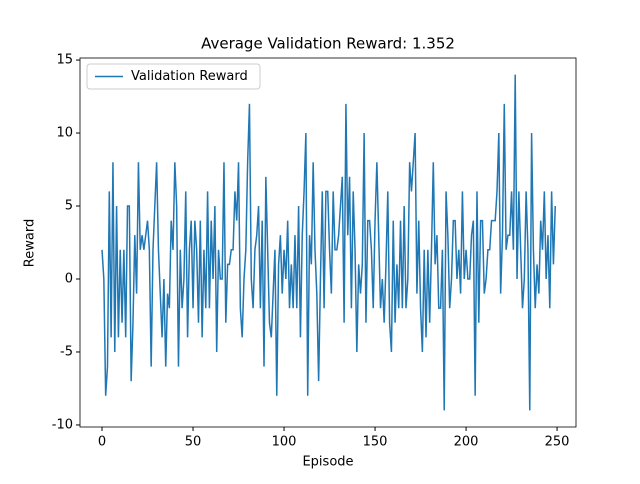 Image resolution: width=640 pixels, height=484 pixels. What do you see at coordinates (69, 206) in the screenshot?
I see `y-tick-label: 5` at bounding box center [69, 206].